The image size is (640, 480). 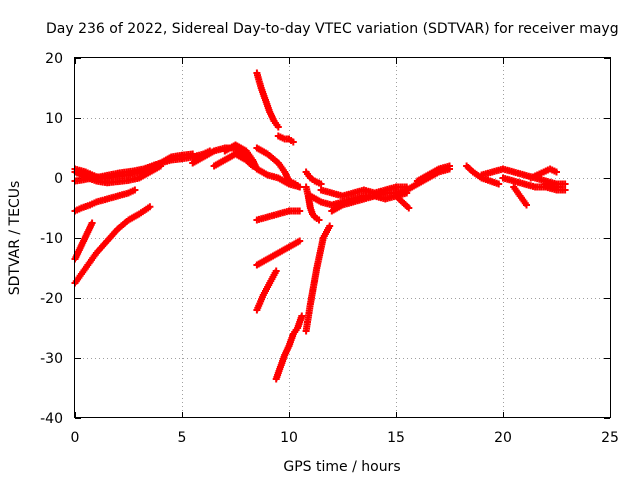 What do you see at coordinates (75, 438) in the screenshot?
I see `x-tick-label: 0` at bounding box center [75, 438].